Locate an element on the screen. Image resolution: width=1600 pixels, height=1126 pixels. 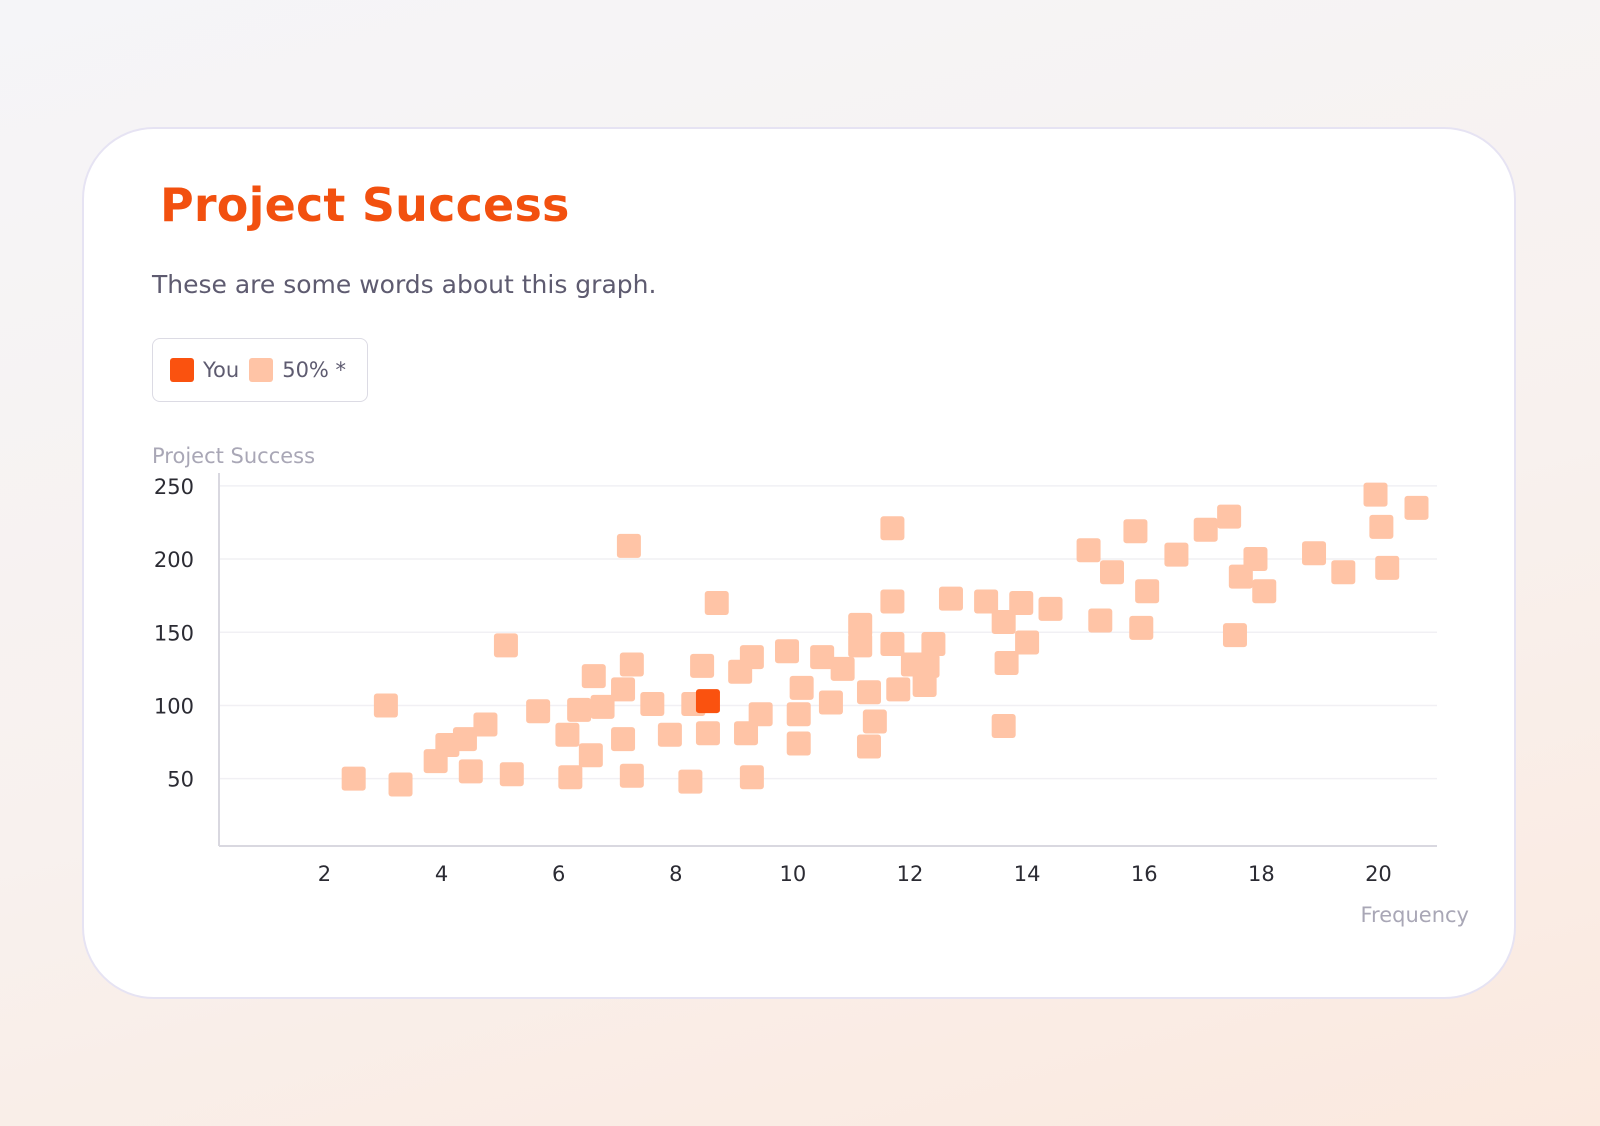
x-axis-label: Frequency is located at coordinates (1415, 915).